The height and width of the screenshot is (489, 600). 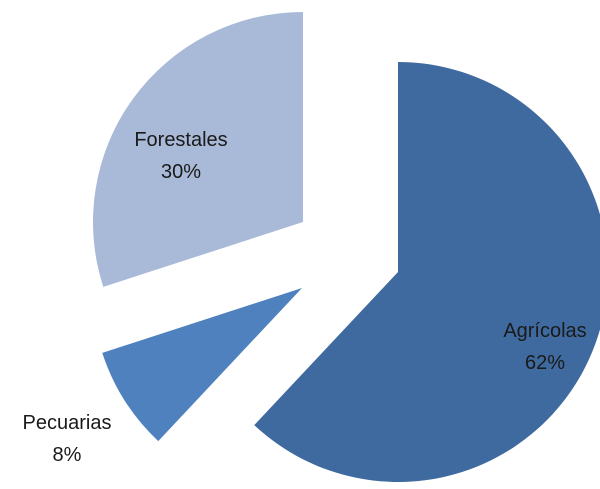 What do you see at coordinates (67, 439) in the screenshot?
I see `slice-label-pecuarias: Pecuarias 8%` at bounding box center [67, 439].